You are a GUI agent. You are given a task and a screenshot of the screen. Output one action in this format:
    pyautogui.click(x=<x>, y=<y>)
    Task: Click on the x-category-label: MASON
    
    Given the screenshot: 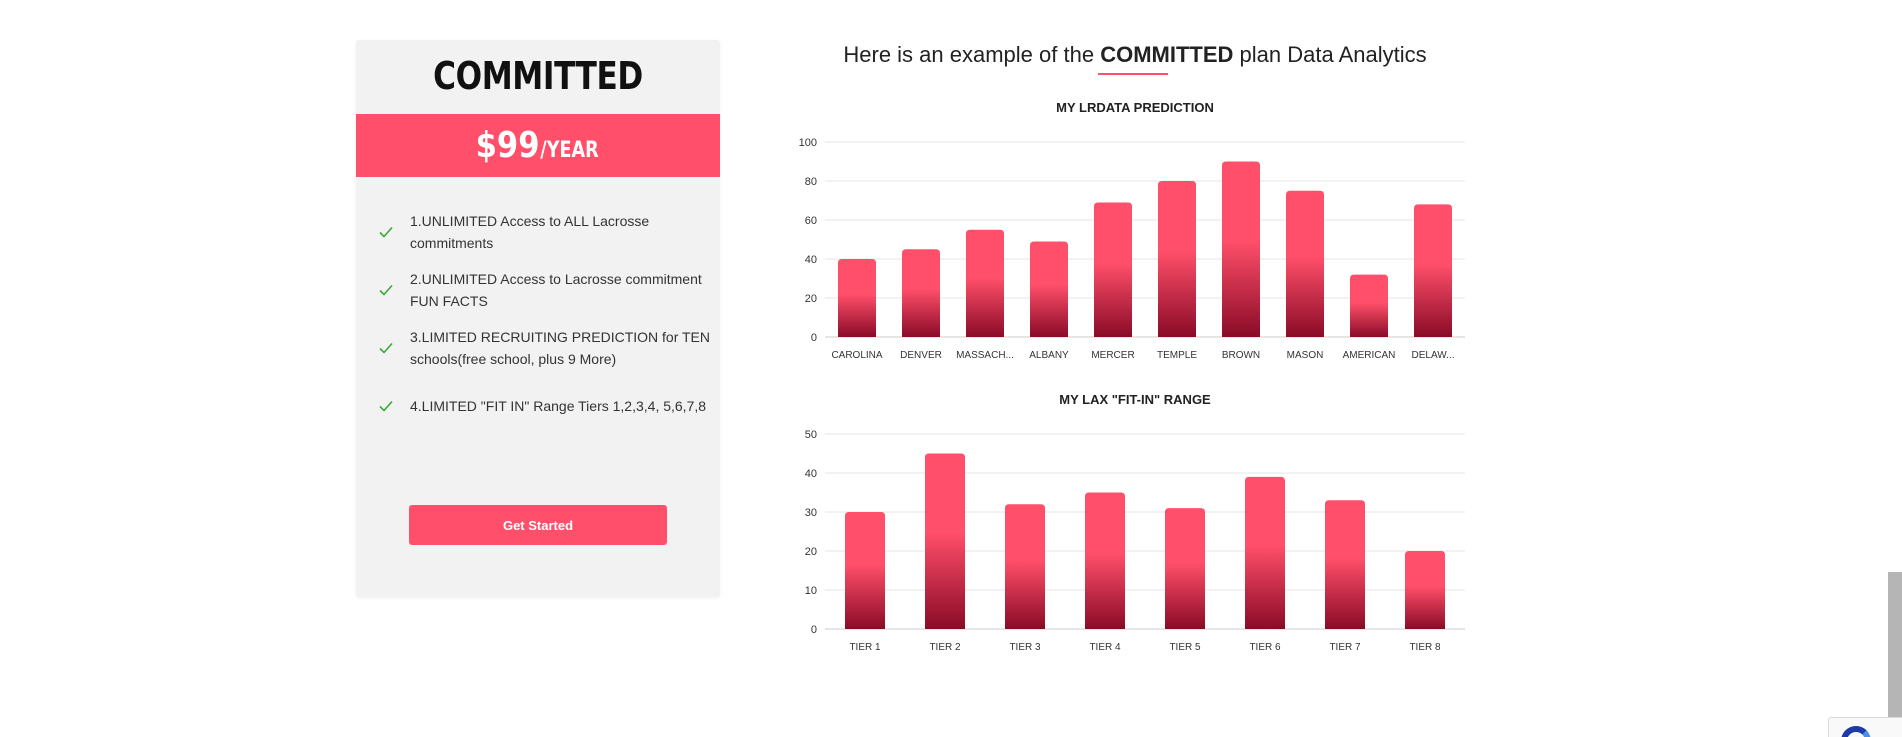 What is the action you would take?
    pyautogui.click(x=1305, y=355)
    